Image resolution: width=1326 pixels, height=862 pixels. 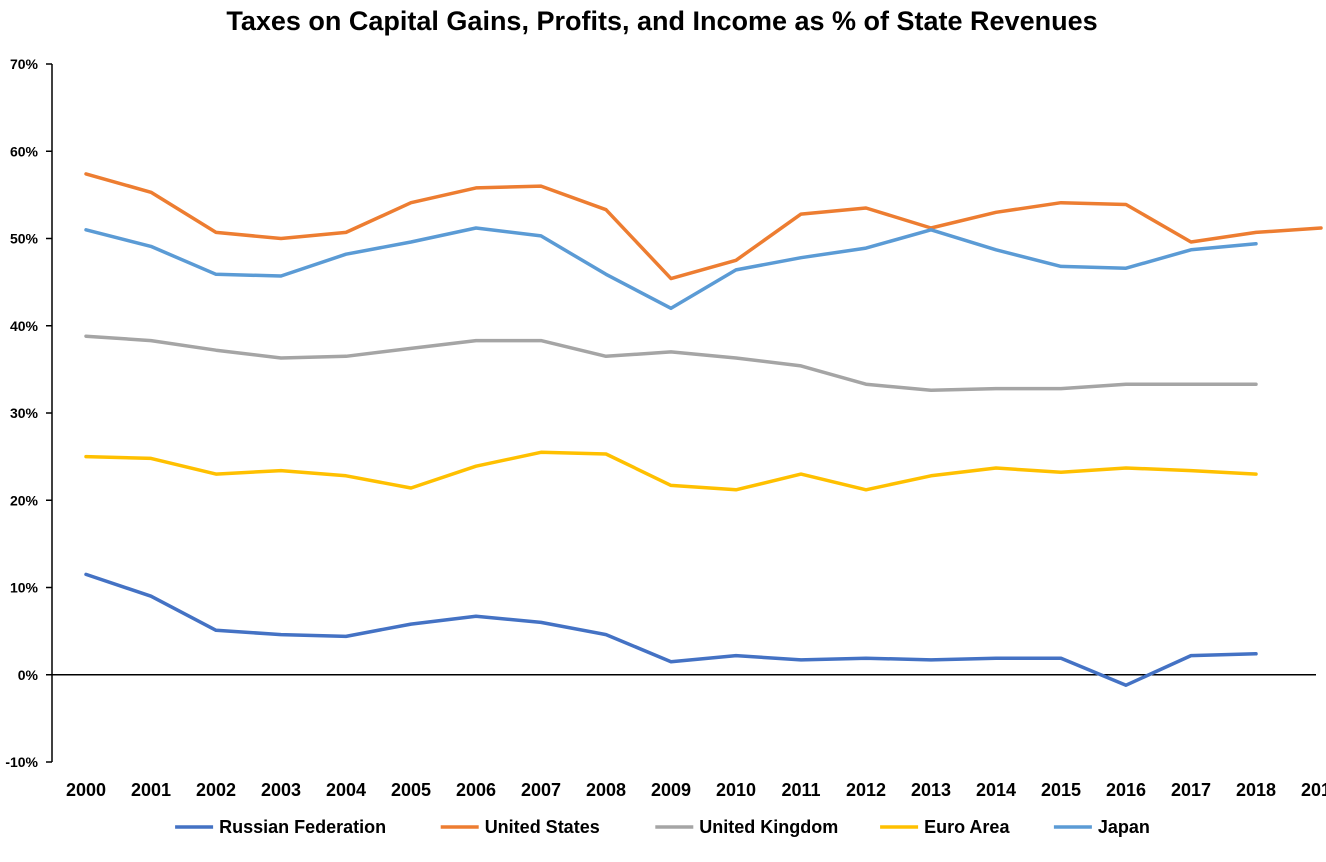 I want to click on x-tick-label: 2001, so click(x=151, y=790).